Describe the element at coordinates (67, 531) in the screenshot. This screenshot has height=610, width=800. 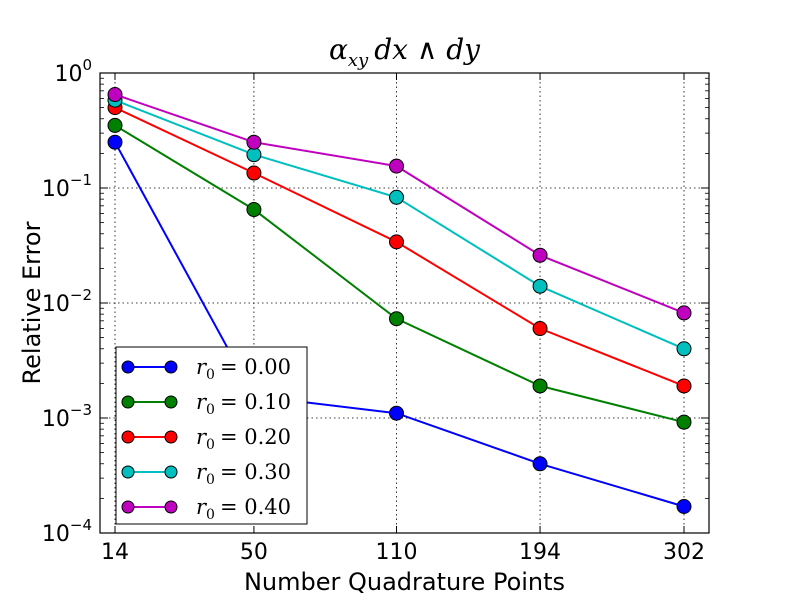
I see `y-tick-label: 10⁻⁴` at that location.